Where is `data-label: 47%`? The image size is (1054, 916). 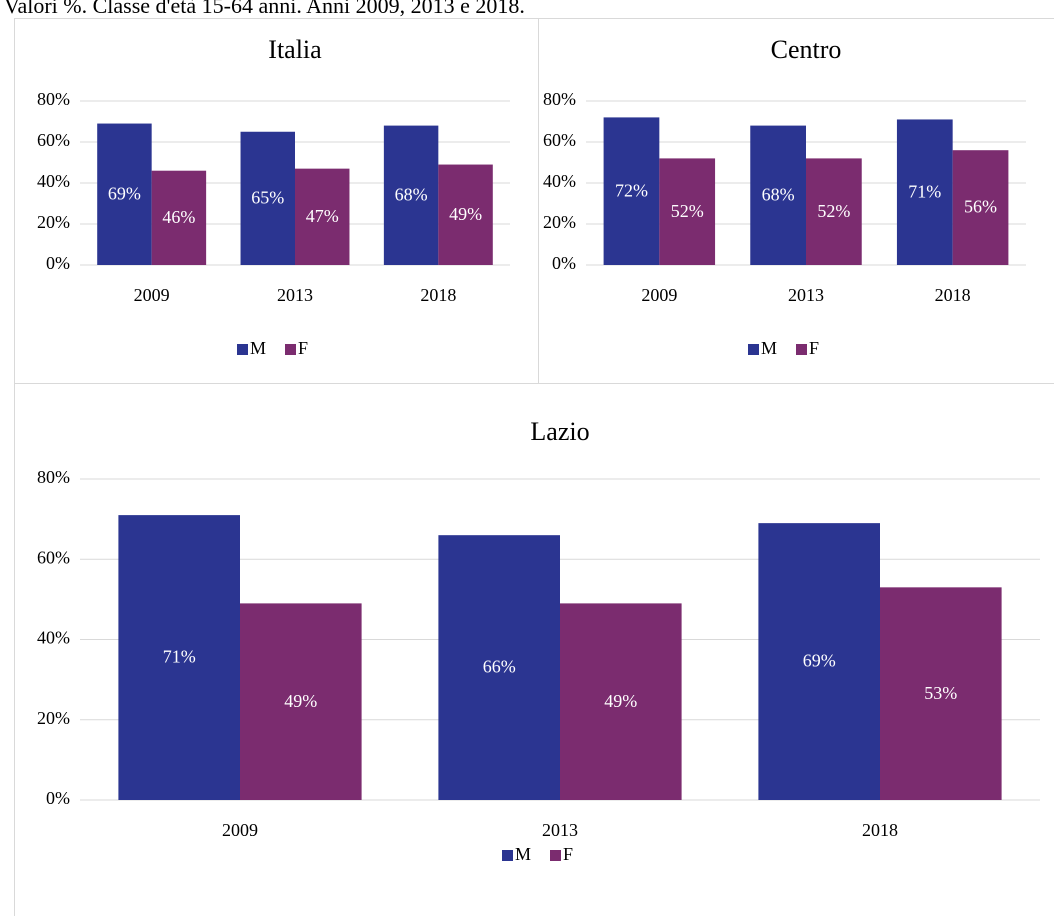 data-label: 47% is located at coordinates (322, 216).